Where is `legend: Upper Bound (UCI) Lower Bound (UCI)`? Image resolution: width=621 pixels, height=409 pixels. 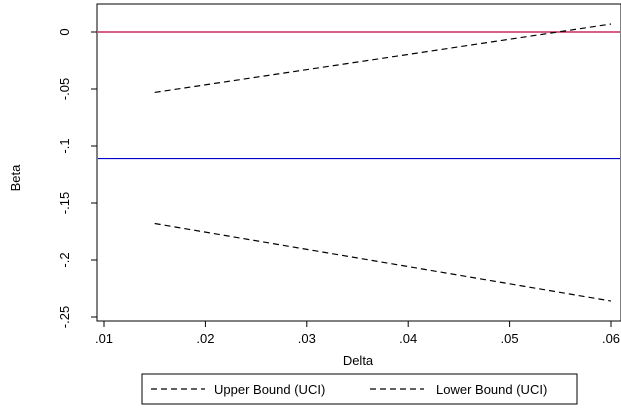 legend: Upper Bound (UCI) Lower Bound (UCI) is located at coordinates (359, 389).